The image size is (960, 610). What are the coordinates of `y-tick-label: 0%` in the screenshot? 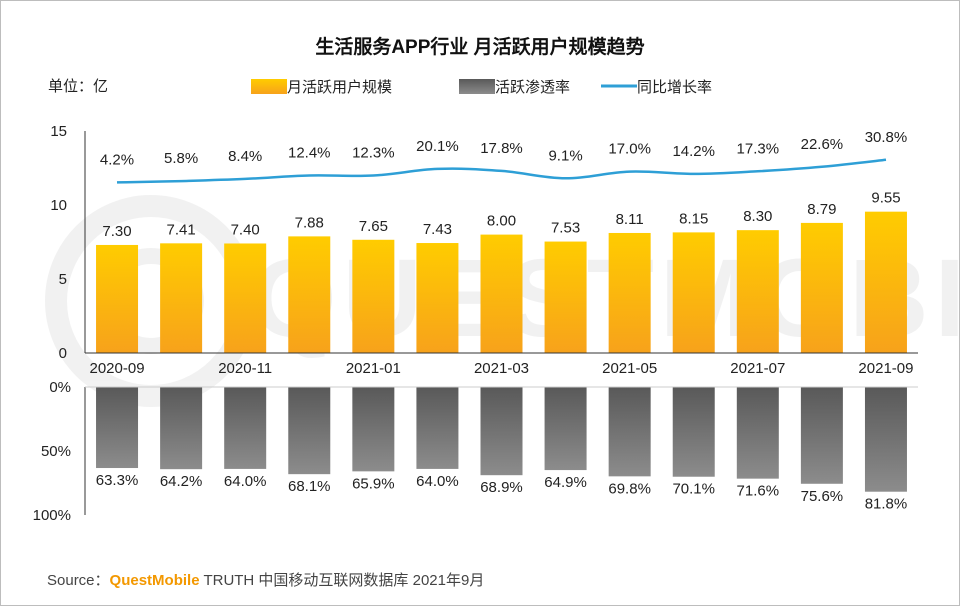 It's located at (60, 387).